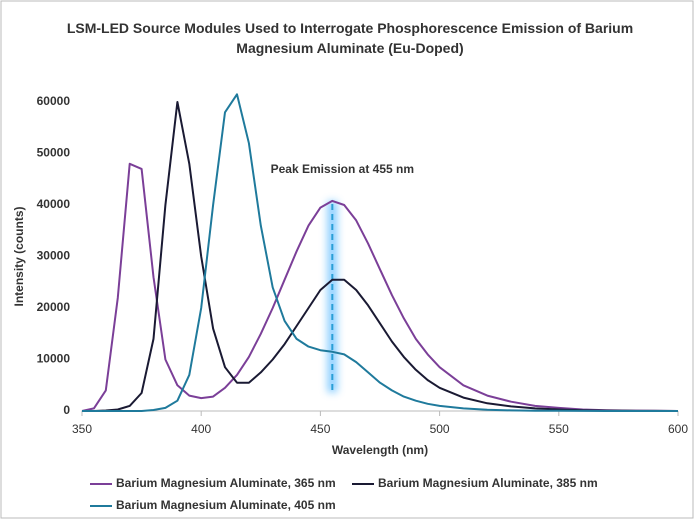 The image size is (694, 519). What do you see at coordinates (380, 450) in the screenshot?
I see `x-axis-label: Wavelength (nm)` at bounding box center [380, 450].